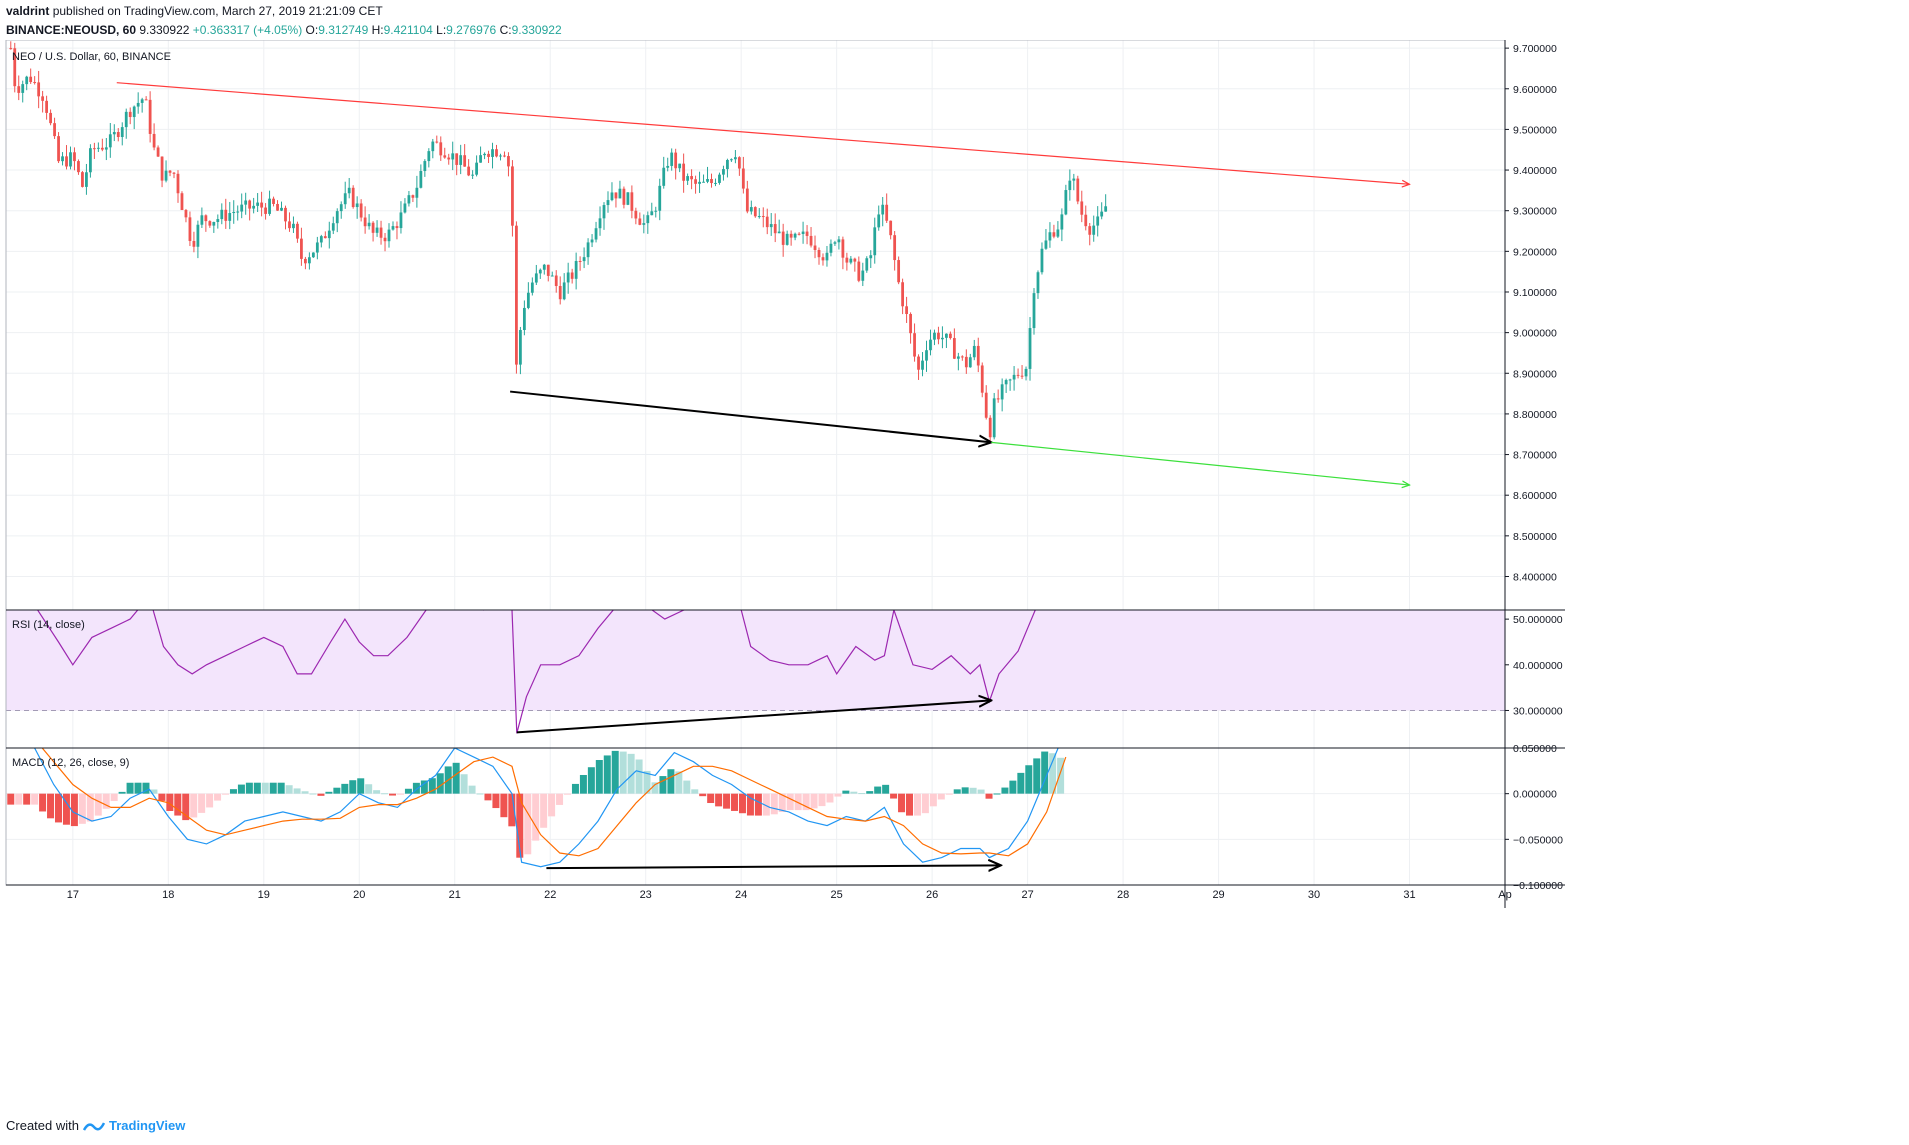  Describe the element at coordinates (524, 665) in the screenshot. I see `rsi-line` at that location.